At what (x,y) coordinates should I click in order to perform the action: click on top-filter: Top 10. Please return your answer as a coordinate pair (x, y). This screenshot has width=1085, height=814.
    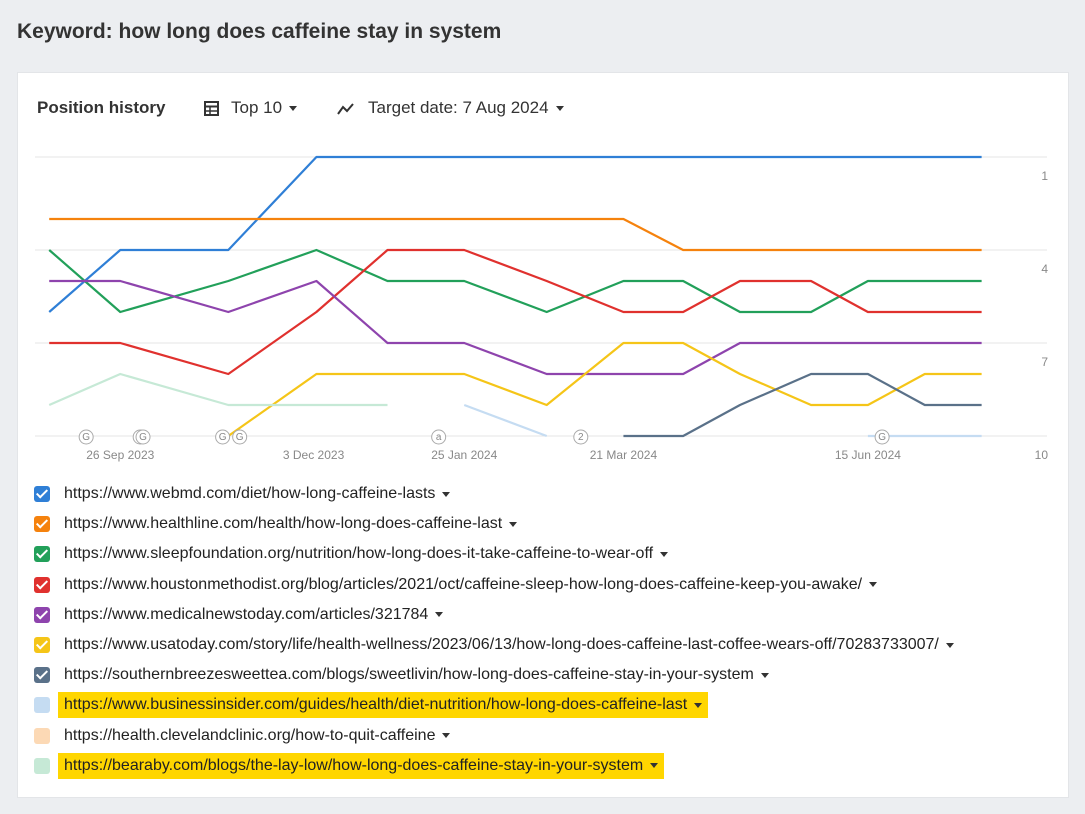
    Looking at the image, I should click on (264, 108).